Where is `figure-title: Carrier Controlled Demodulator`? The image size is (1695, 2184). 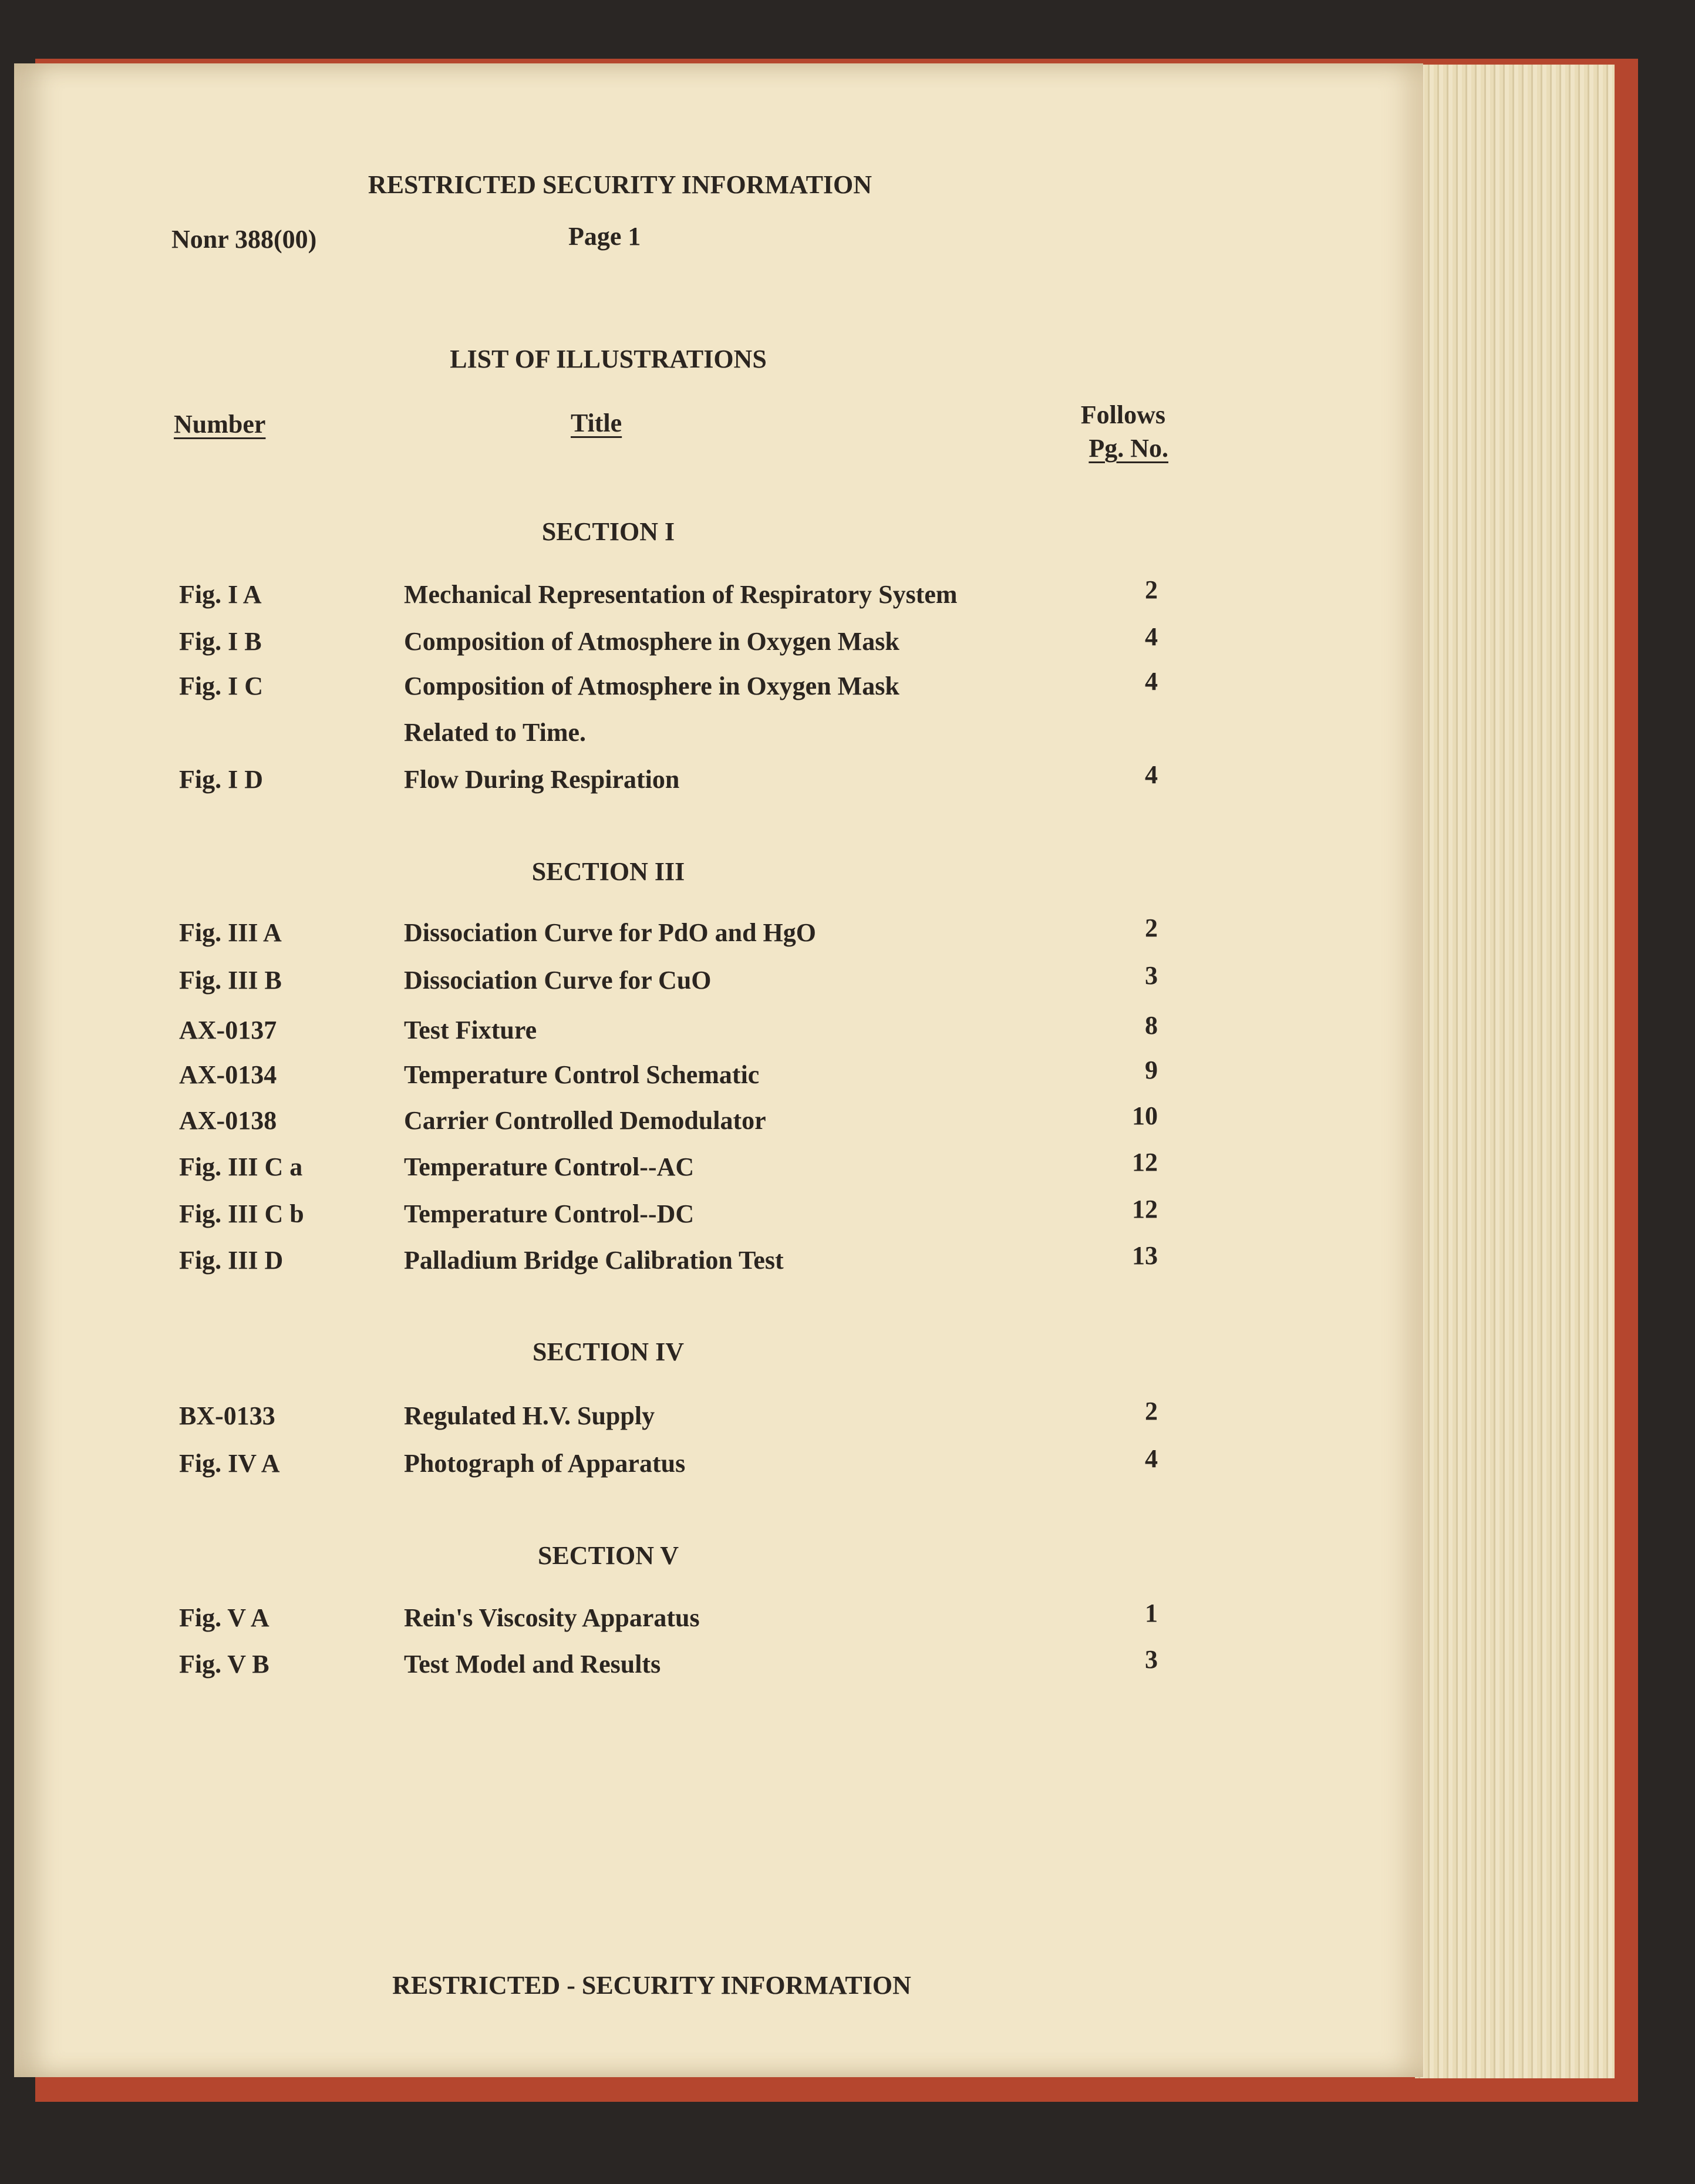
figure-title: Carrier Controlled Demodulator is located at coordinates (585, 1120).